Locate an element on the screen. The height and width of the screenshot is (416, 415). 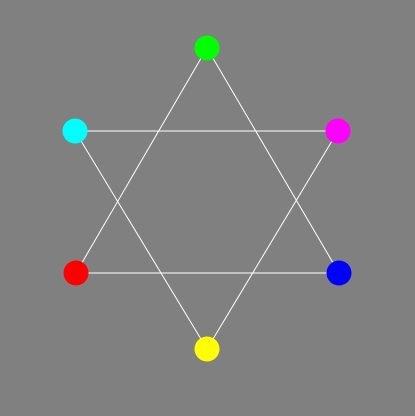
node-red is located at coordinates (76, 273).